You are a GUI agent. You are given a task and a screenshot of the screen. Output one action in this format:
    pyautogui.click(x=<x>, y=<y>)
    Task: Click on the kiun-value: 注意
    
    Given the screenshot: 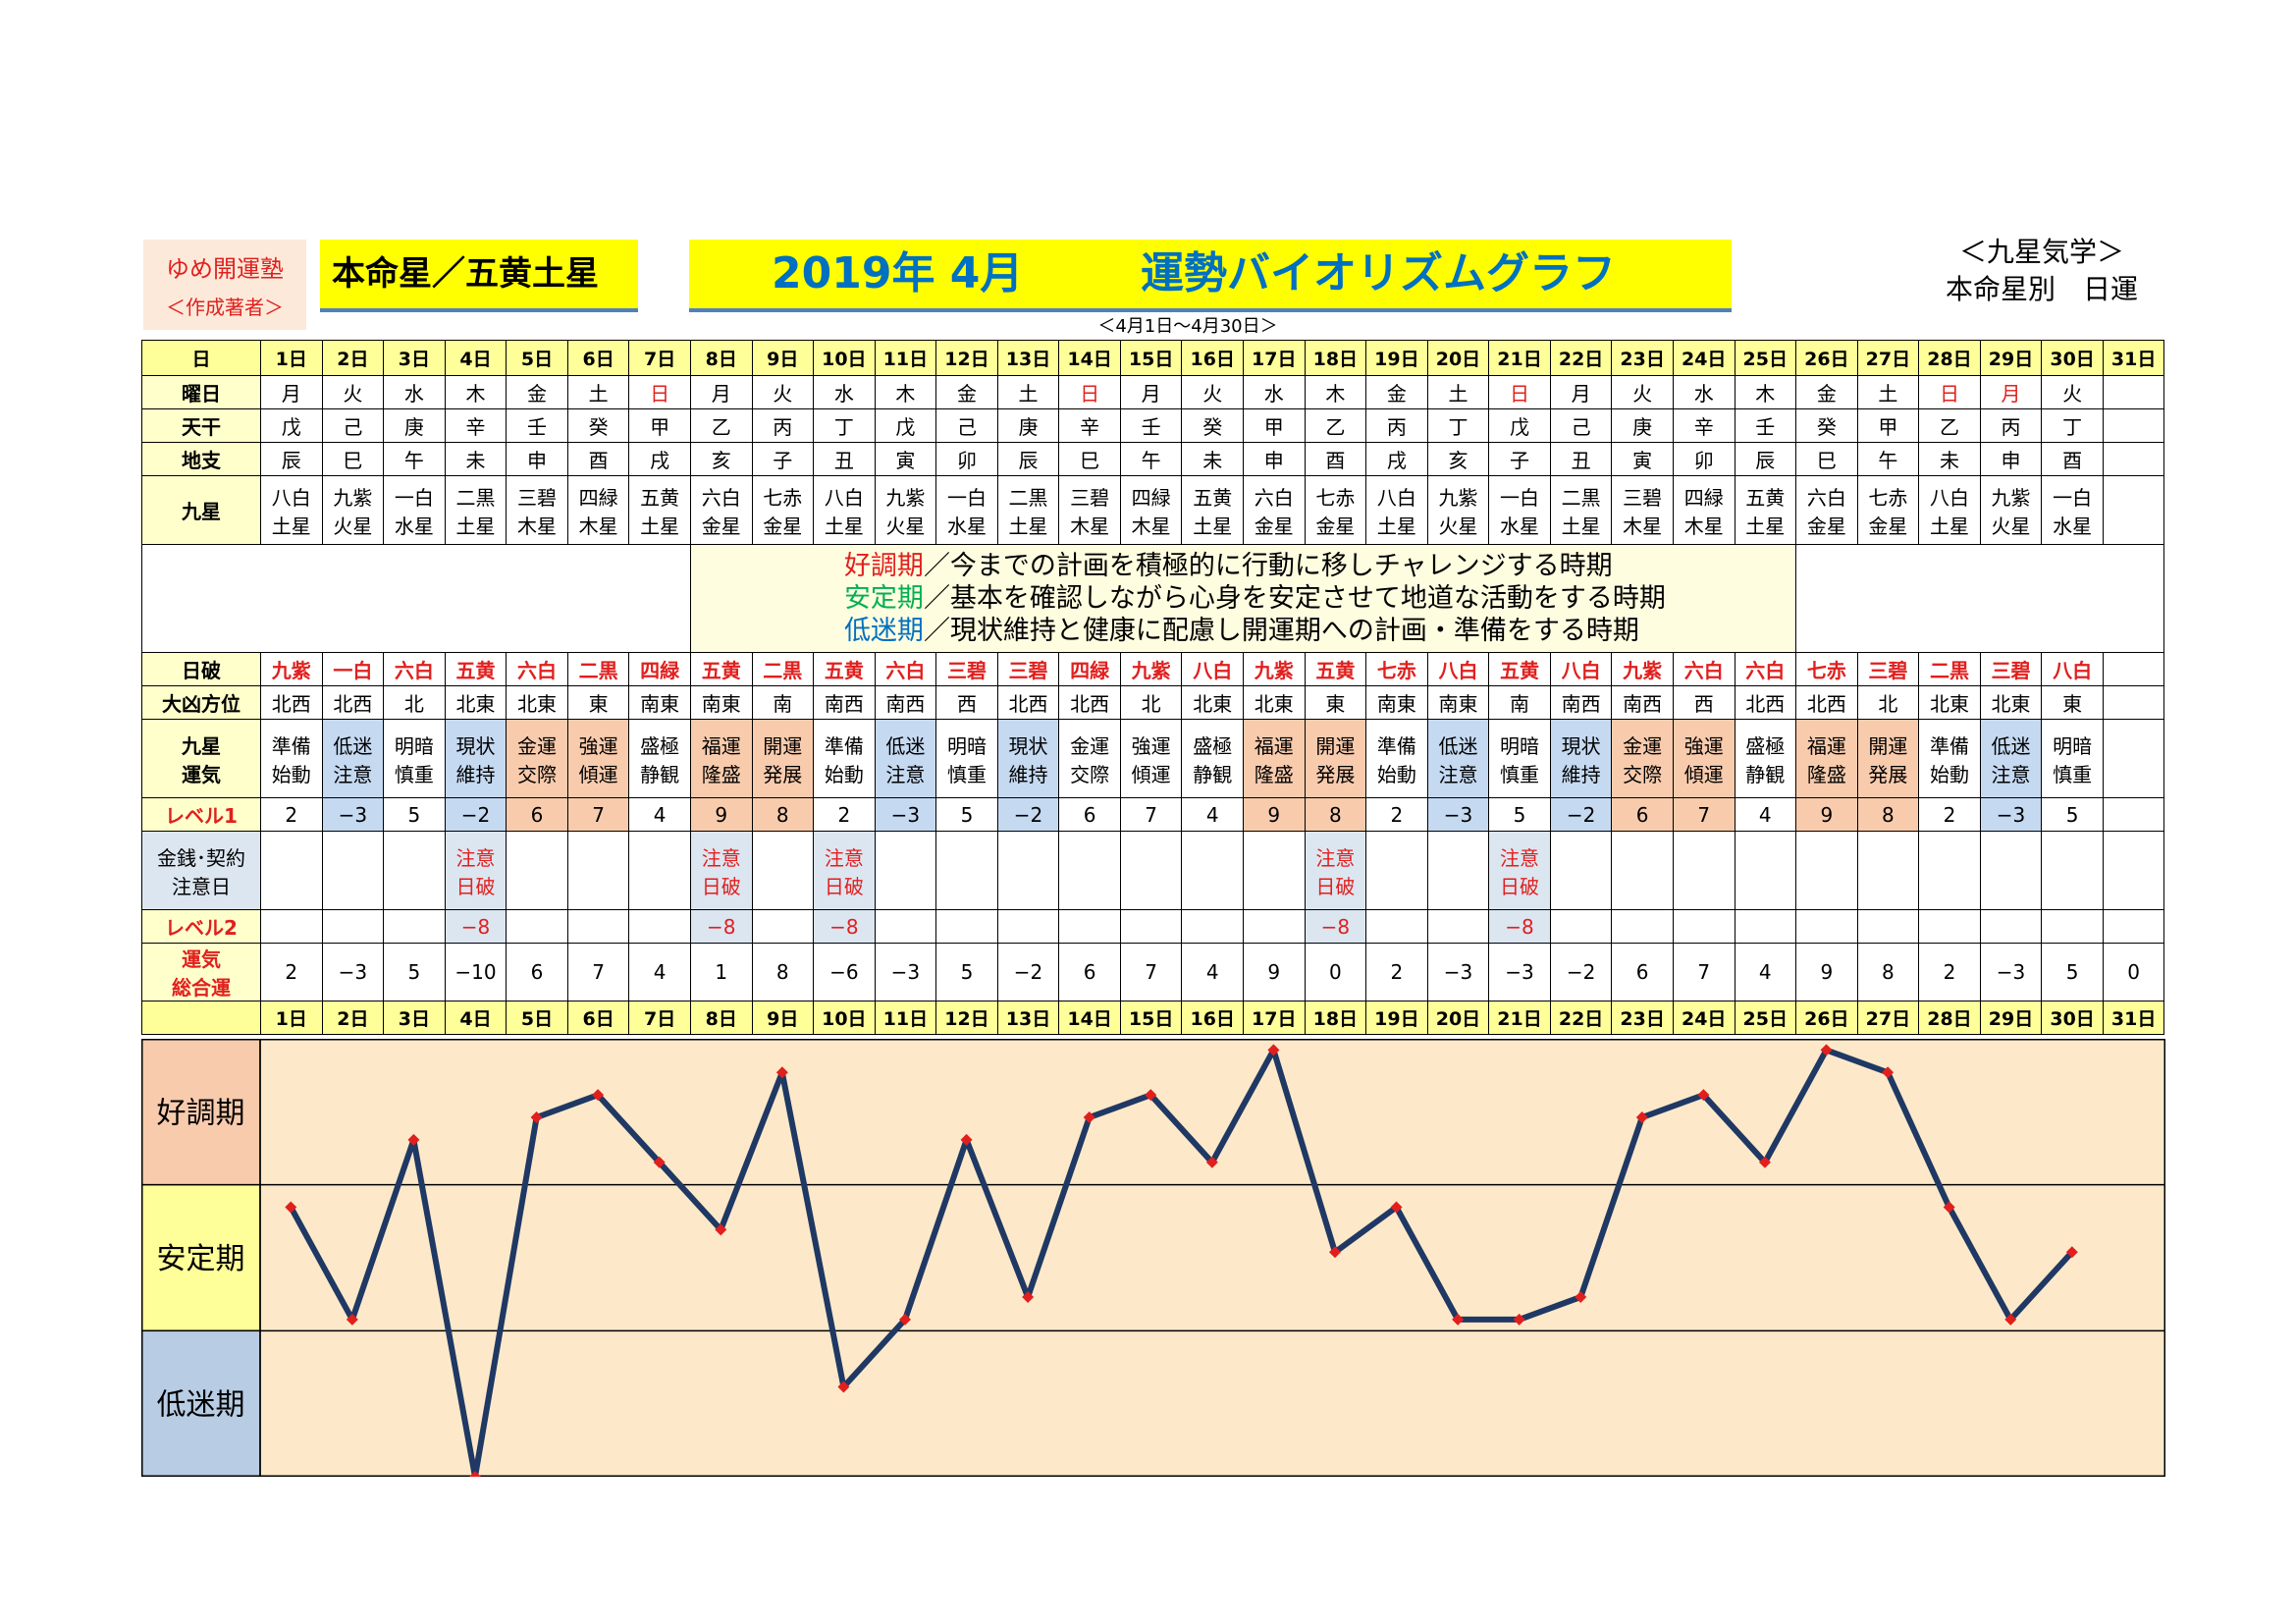 What is the action you would take?
    pyautogui.click(x=1458, y=774)
    